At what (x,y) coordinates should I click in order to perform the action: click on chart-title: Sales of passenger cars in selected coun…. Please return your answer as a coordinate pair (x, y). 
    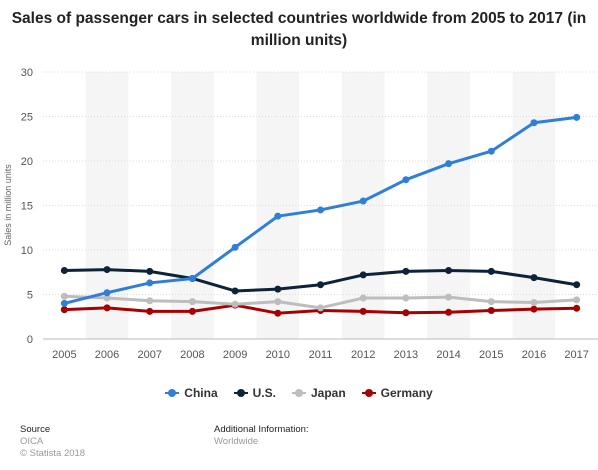
    Looking at the image, I should click on (299, 29).